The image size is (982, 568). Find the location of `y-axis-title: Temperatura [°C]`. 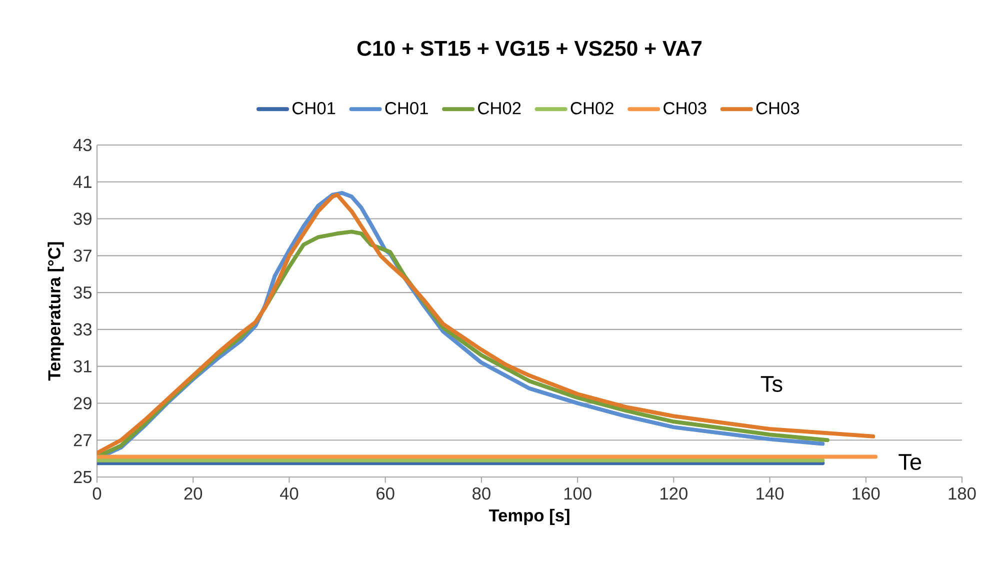

y-axis-title: Temperatura [°C] is located at coordinates (56, 311).